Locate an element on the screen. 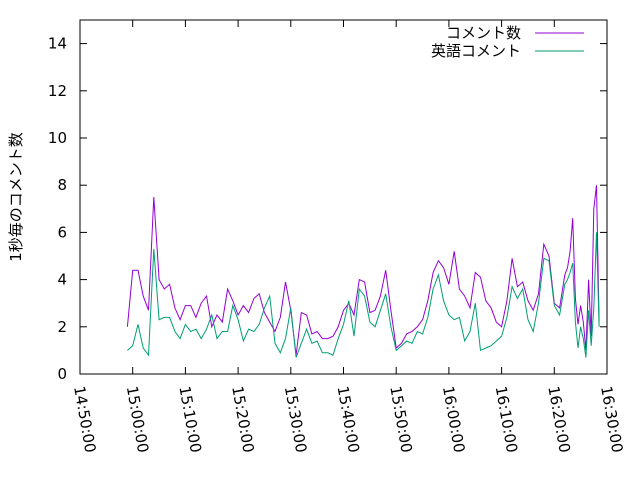 The height and width of the screenshot is (480, 640). y-tick-label: 10 is located at coordinates (57, 138).